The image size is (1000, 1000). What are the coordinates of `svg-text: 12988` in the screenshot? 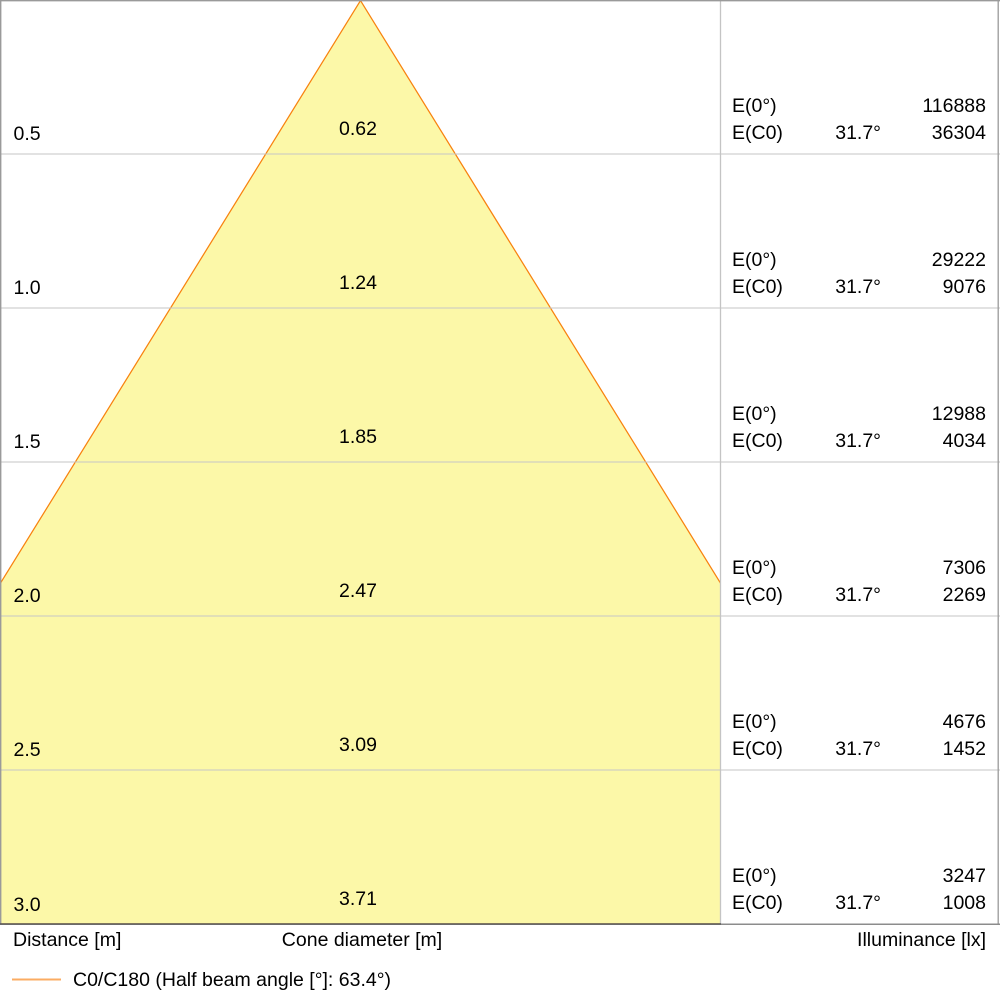 It's located at (959, 414).